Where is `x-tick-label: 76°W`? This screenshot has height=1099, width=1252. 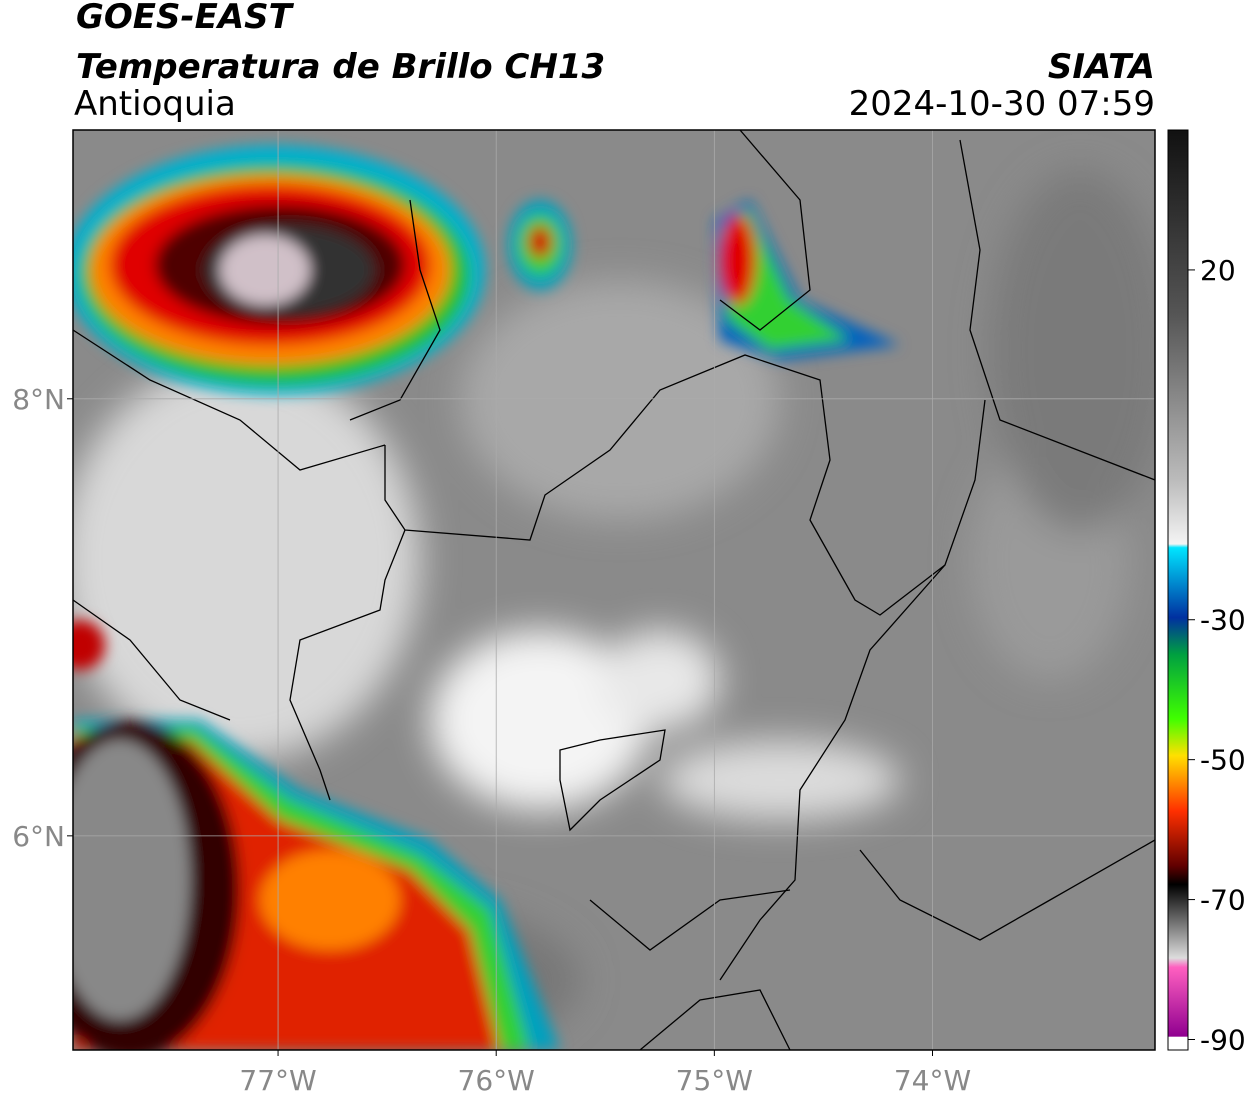
x-tick-label: 76°W is located at coordinates (496, 1080).